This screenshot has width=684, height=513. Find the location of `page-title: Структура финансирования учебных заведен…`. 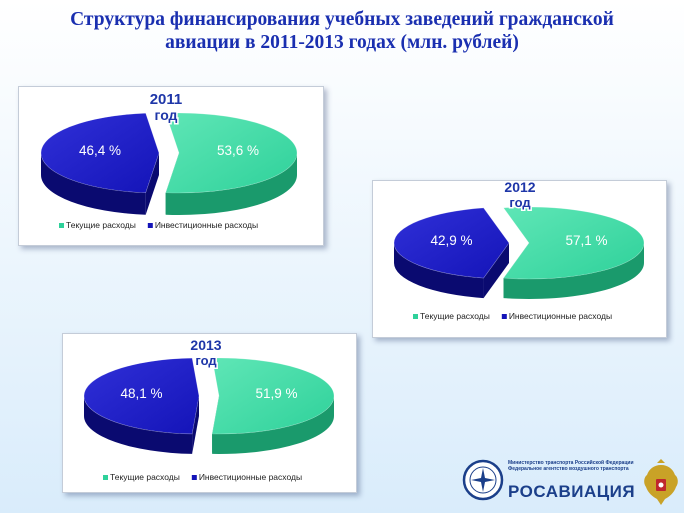

page-title: Структура финансирования учебных заведен… is located at coordinates (342, 31).